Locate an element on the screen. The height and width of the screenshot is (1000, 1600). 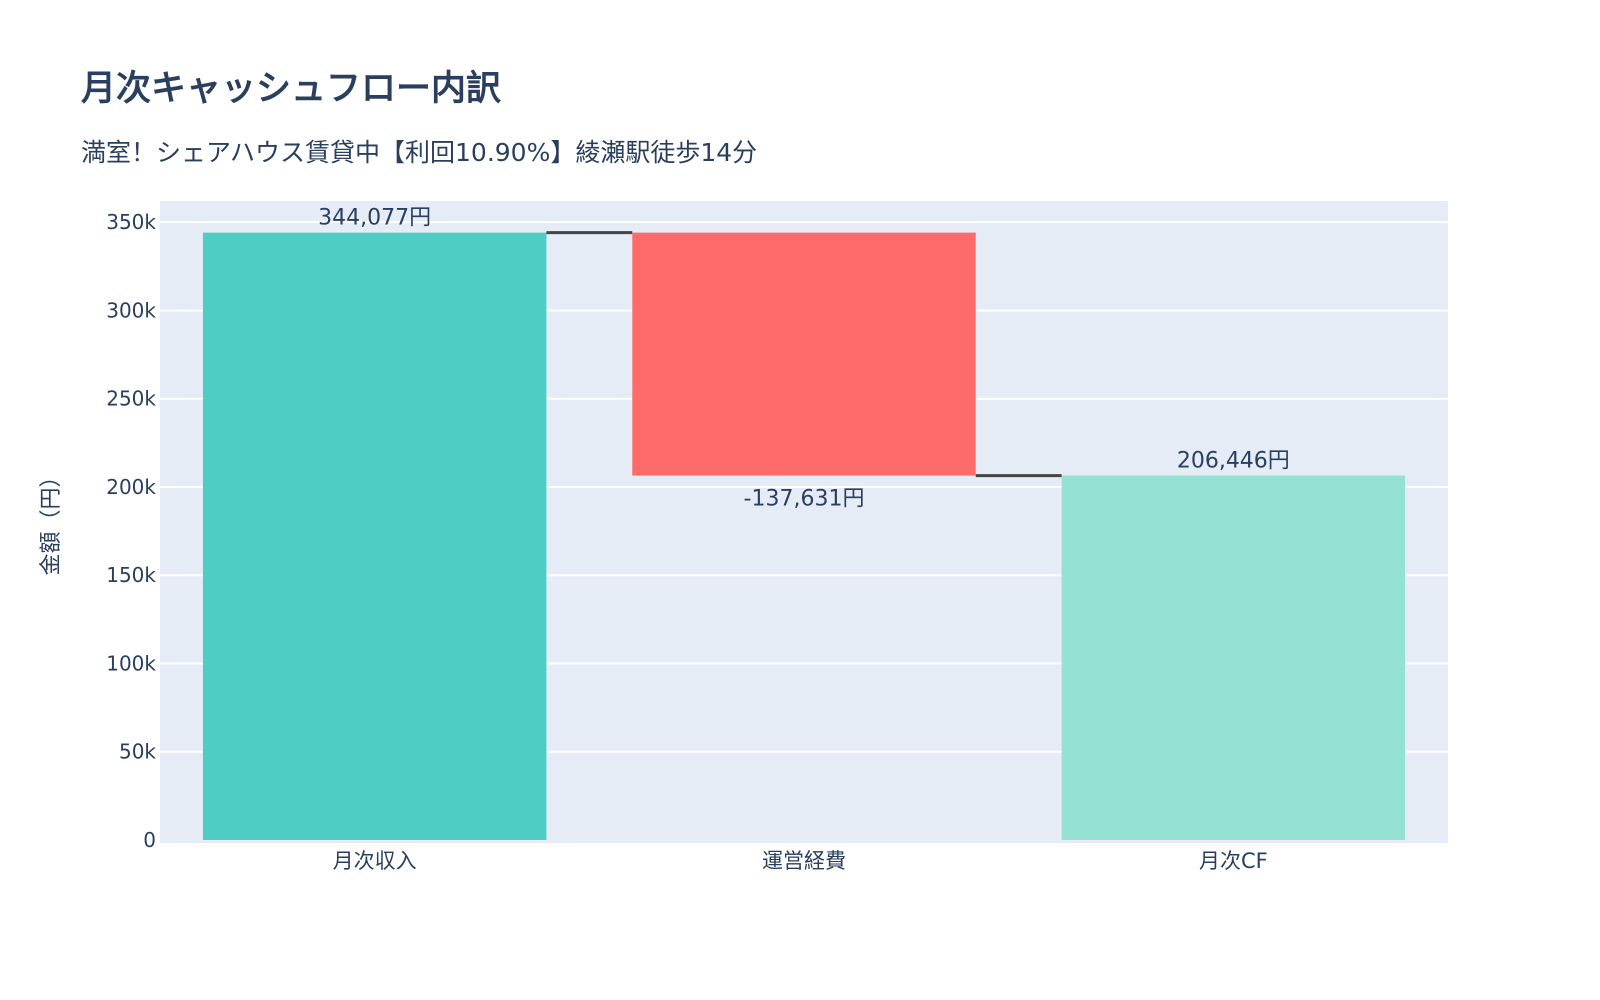
y-tick-label: 250k is located at coordinates (131, 399).